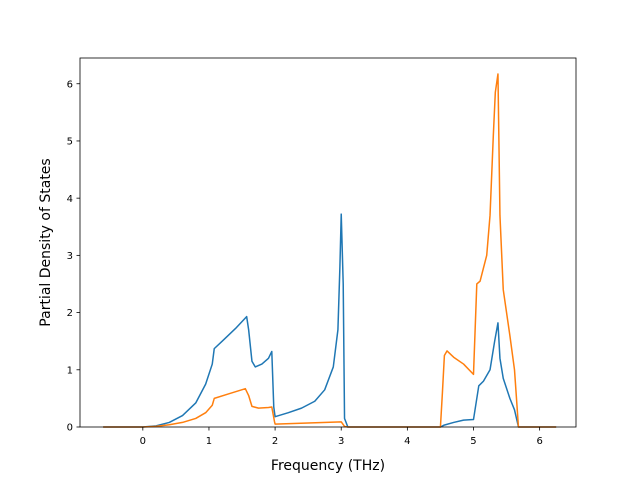  What do you see at coordinates (341, 441) in the screenshot?
I see `x-tick-label: 3` at bounding box center [341, 441].